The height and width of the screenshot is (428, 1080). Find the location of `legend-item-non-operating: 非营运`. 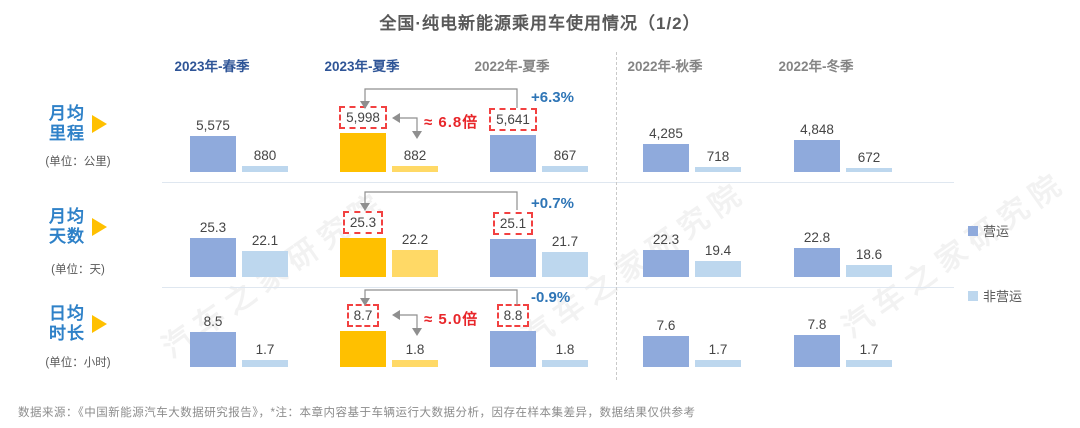

legend-item-non-operating: 非营运 is located at coordinates (995, 295).